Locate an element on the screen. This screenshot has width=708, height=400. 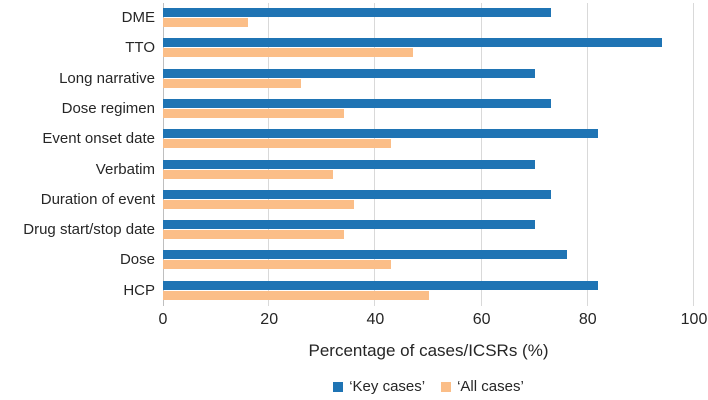
category-label-hcp: HCP is located at coordinates (139, 290).